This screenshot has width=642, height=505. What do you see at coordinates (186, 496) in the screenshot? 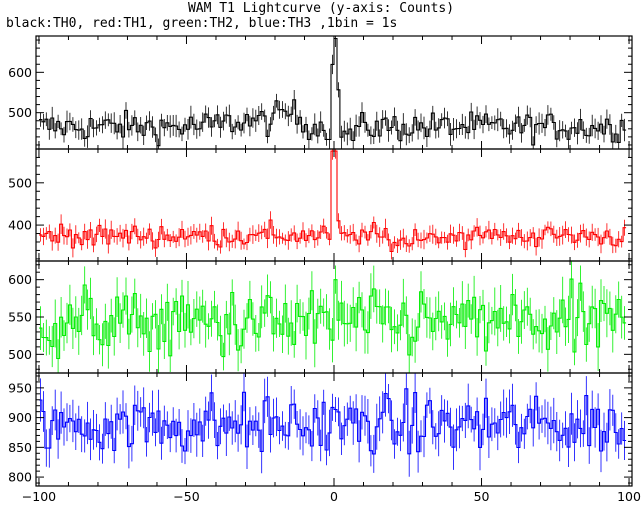
I see `x-tick-label: −50` at bounding box center [186, 496].